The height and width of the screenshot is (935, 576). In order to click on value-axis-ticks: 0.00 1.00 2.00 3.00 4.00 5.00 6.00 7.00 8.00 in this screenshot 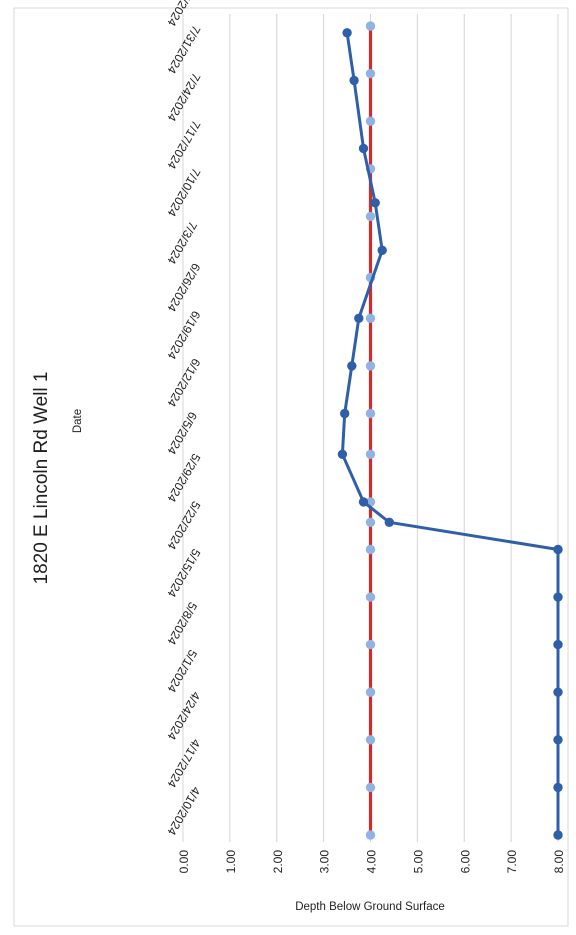, I will do `click(371, 862)`.